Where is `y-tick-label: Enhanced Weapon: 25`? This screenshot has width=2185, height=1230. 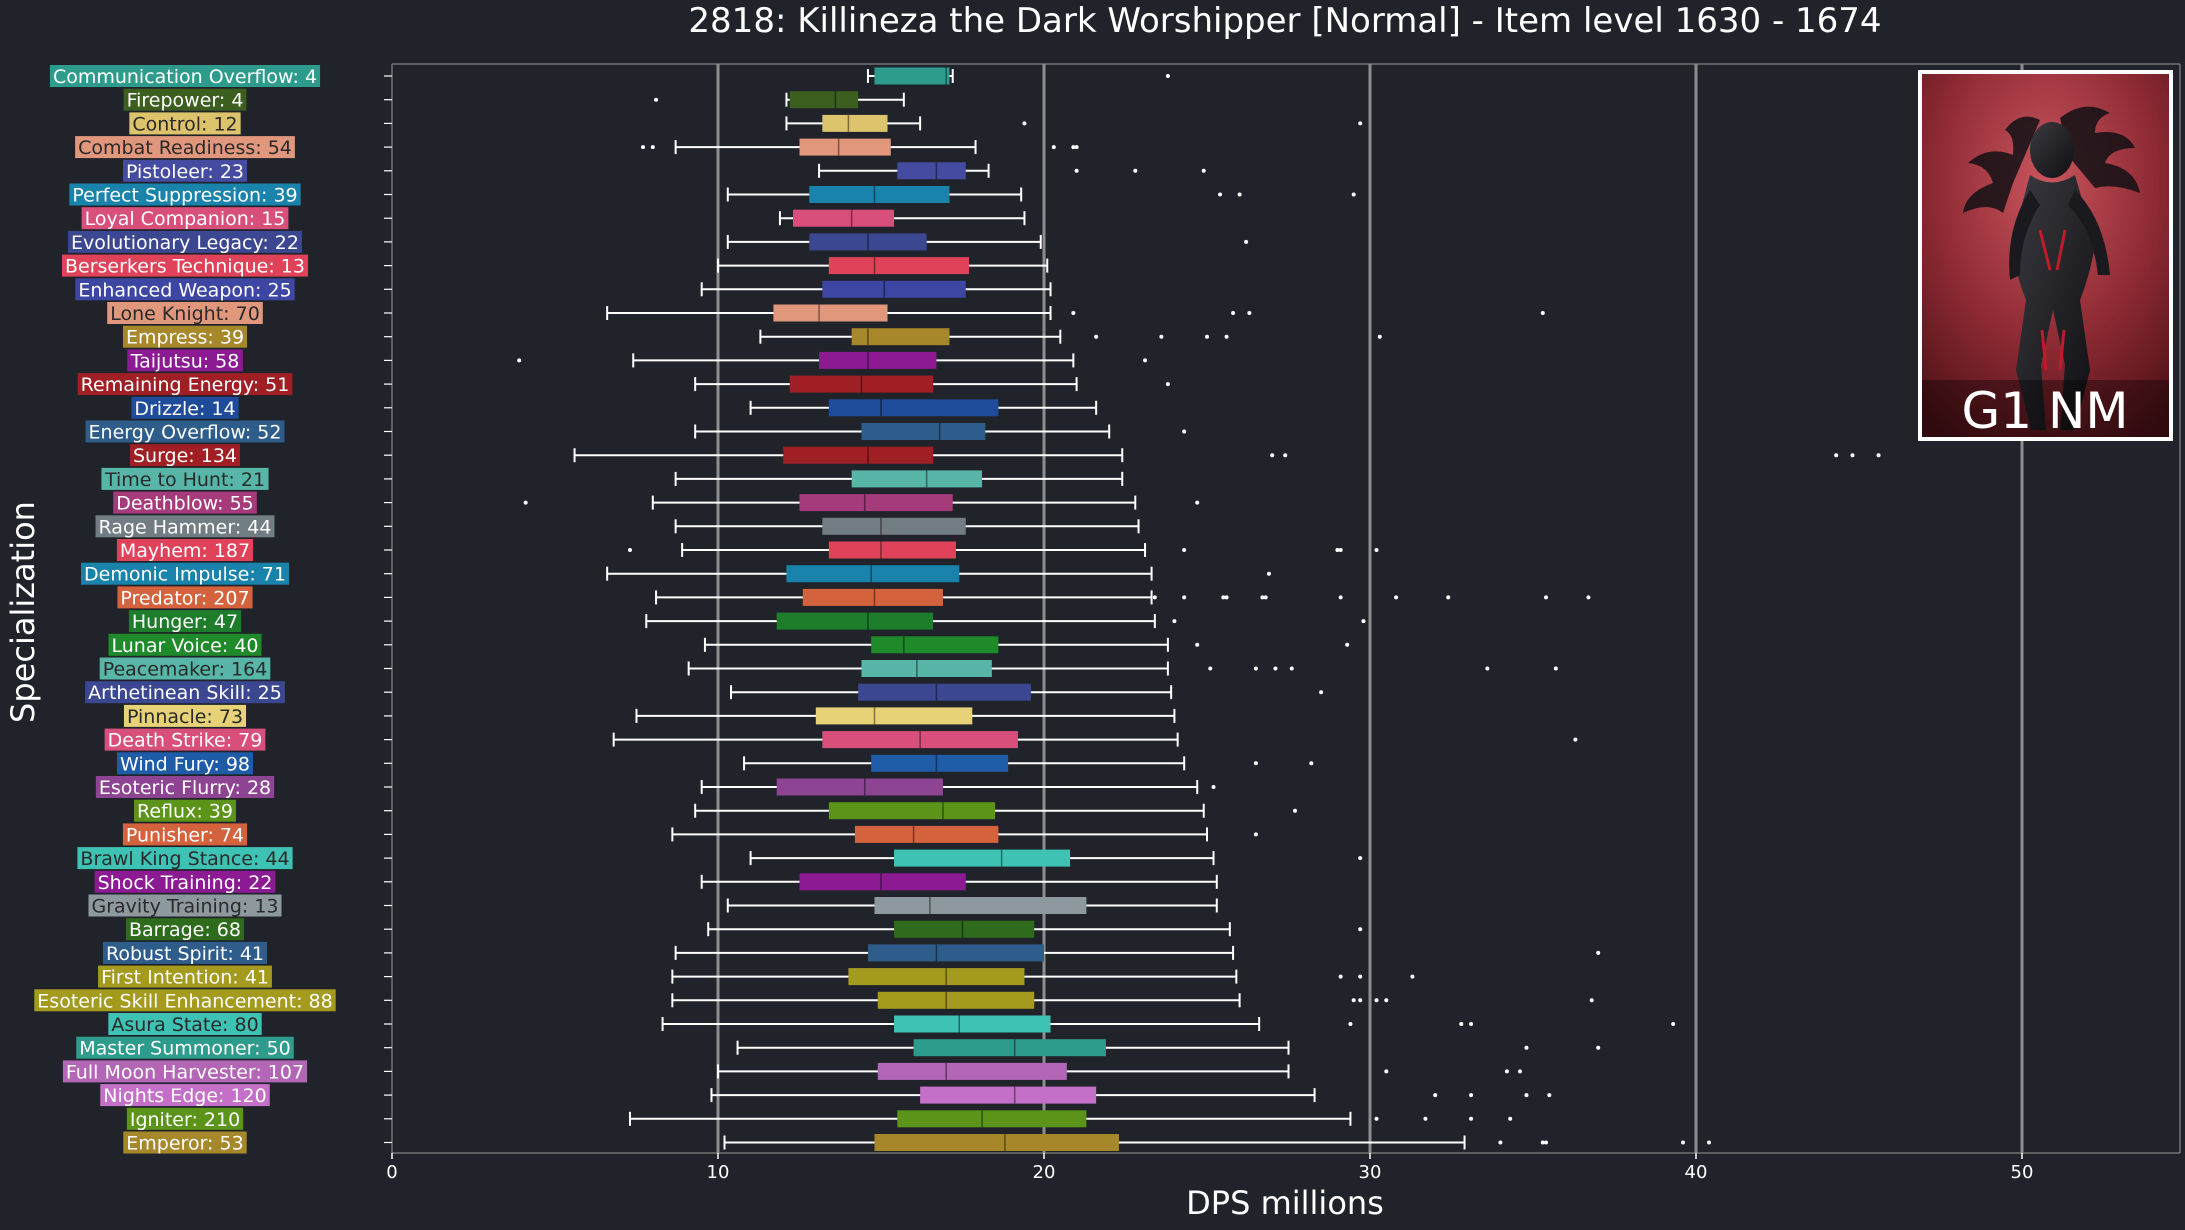
y-tick-label: Enhanced Weapon: 25 is located at coordinates (184, 290).